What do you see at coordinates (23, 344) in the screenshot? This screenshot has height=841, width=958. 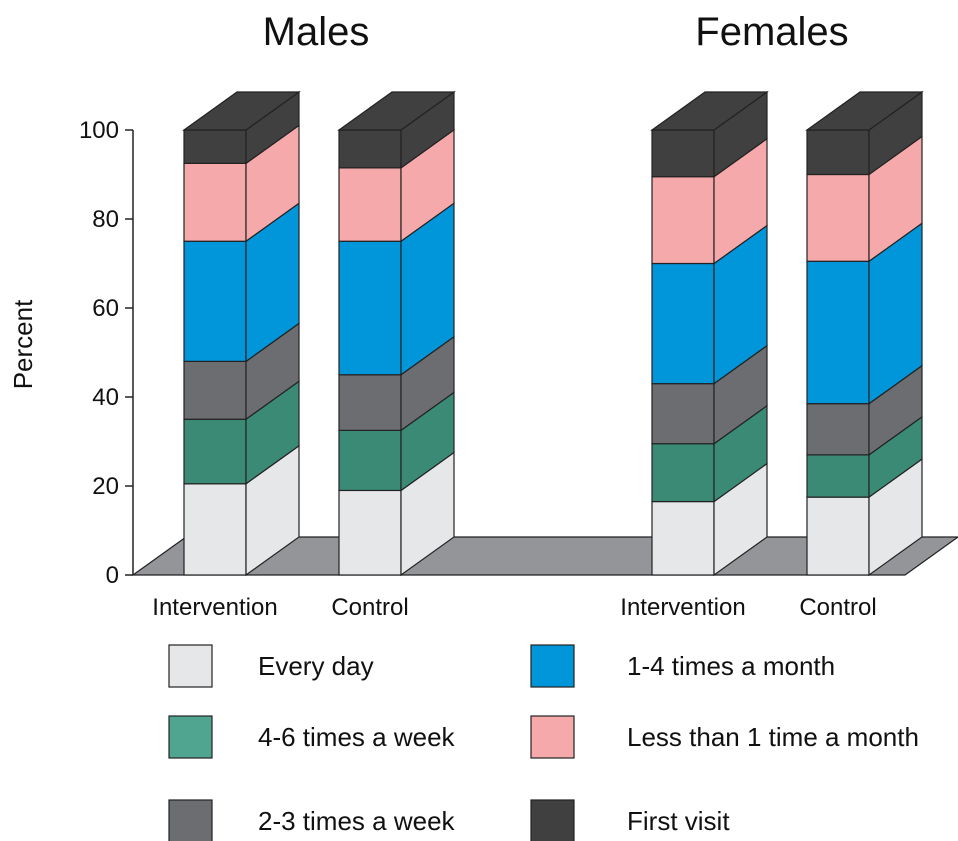 I see `y-axis-label: Percent` at bounding box center [23, 344].